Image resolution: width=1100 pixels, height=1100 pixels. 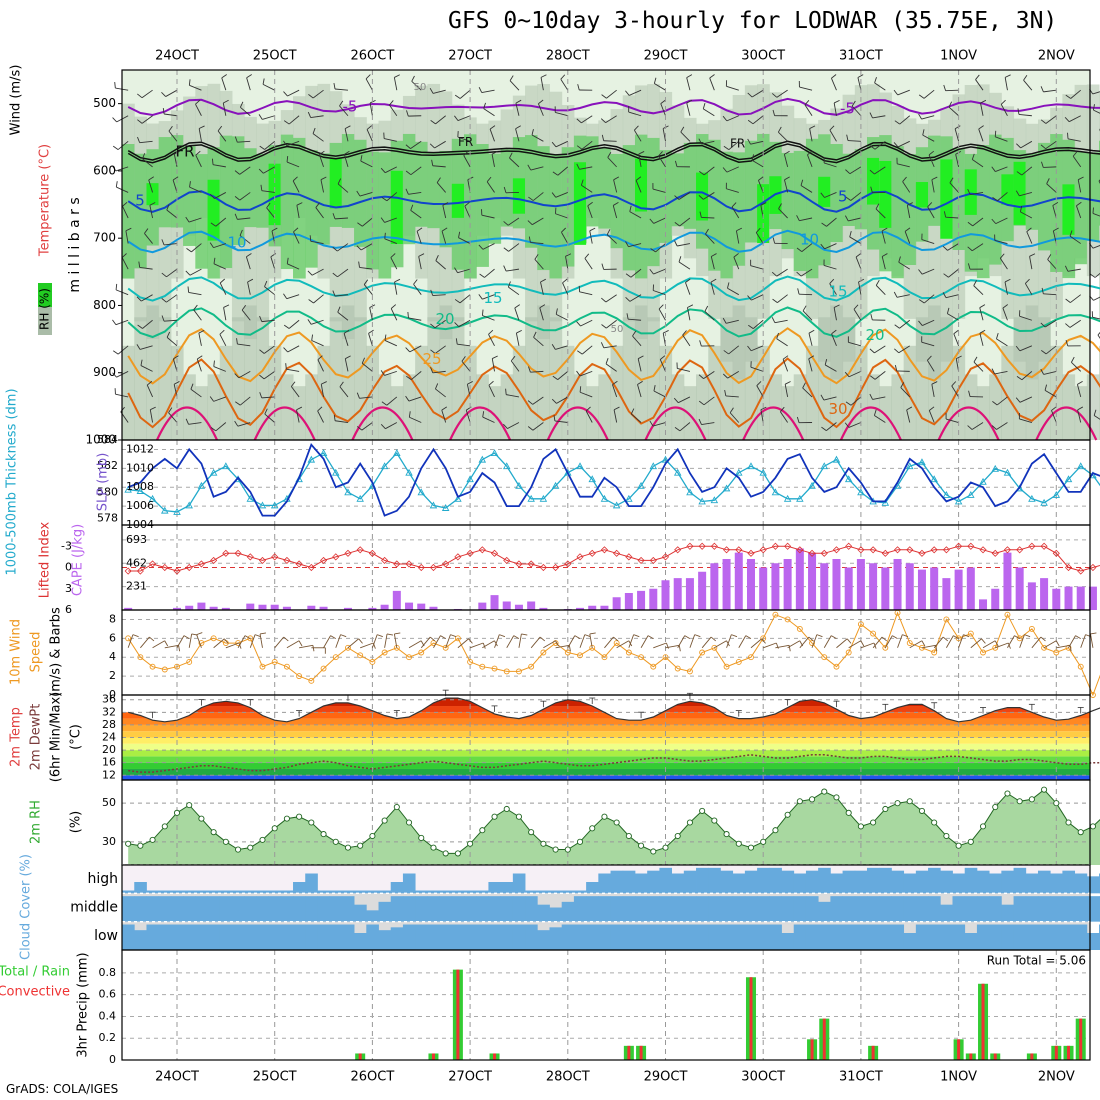 What do you see at coordinates (140, 448) in the screenshot?
I see `slp-ytick-label: 1012` at bounding box center [140, 448].